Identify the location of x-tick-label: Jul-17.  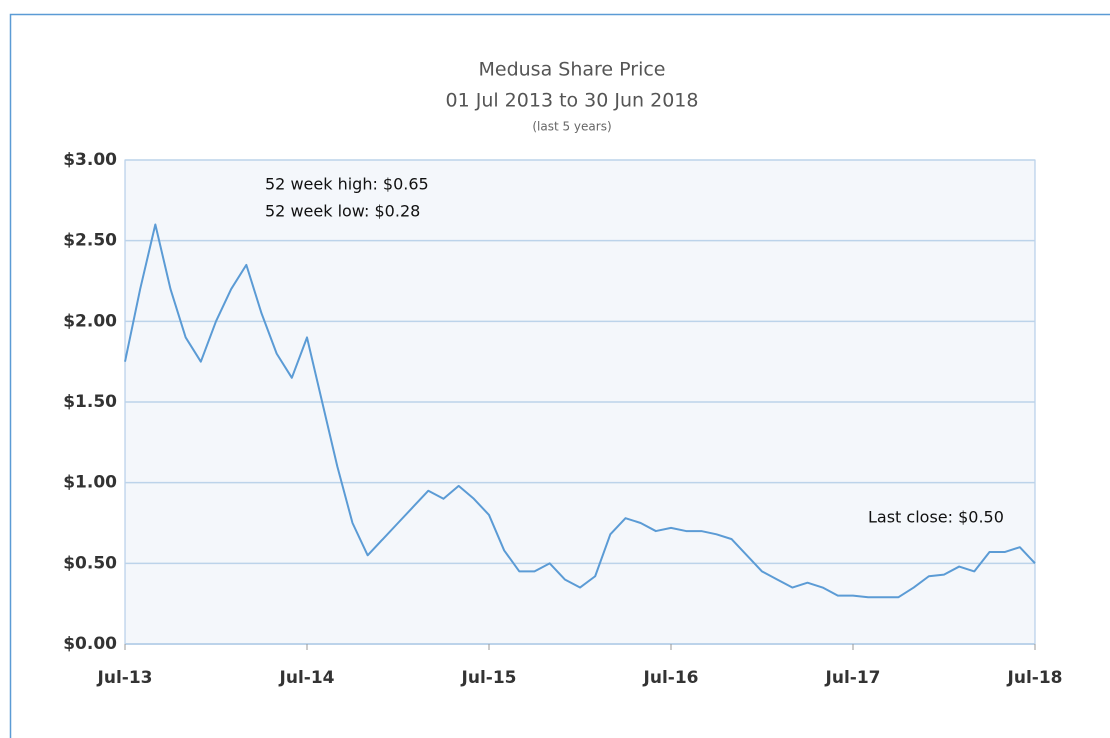
(853, 678).